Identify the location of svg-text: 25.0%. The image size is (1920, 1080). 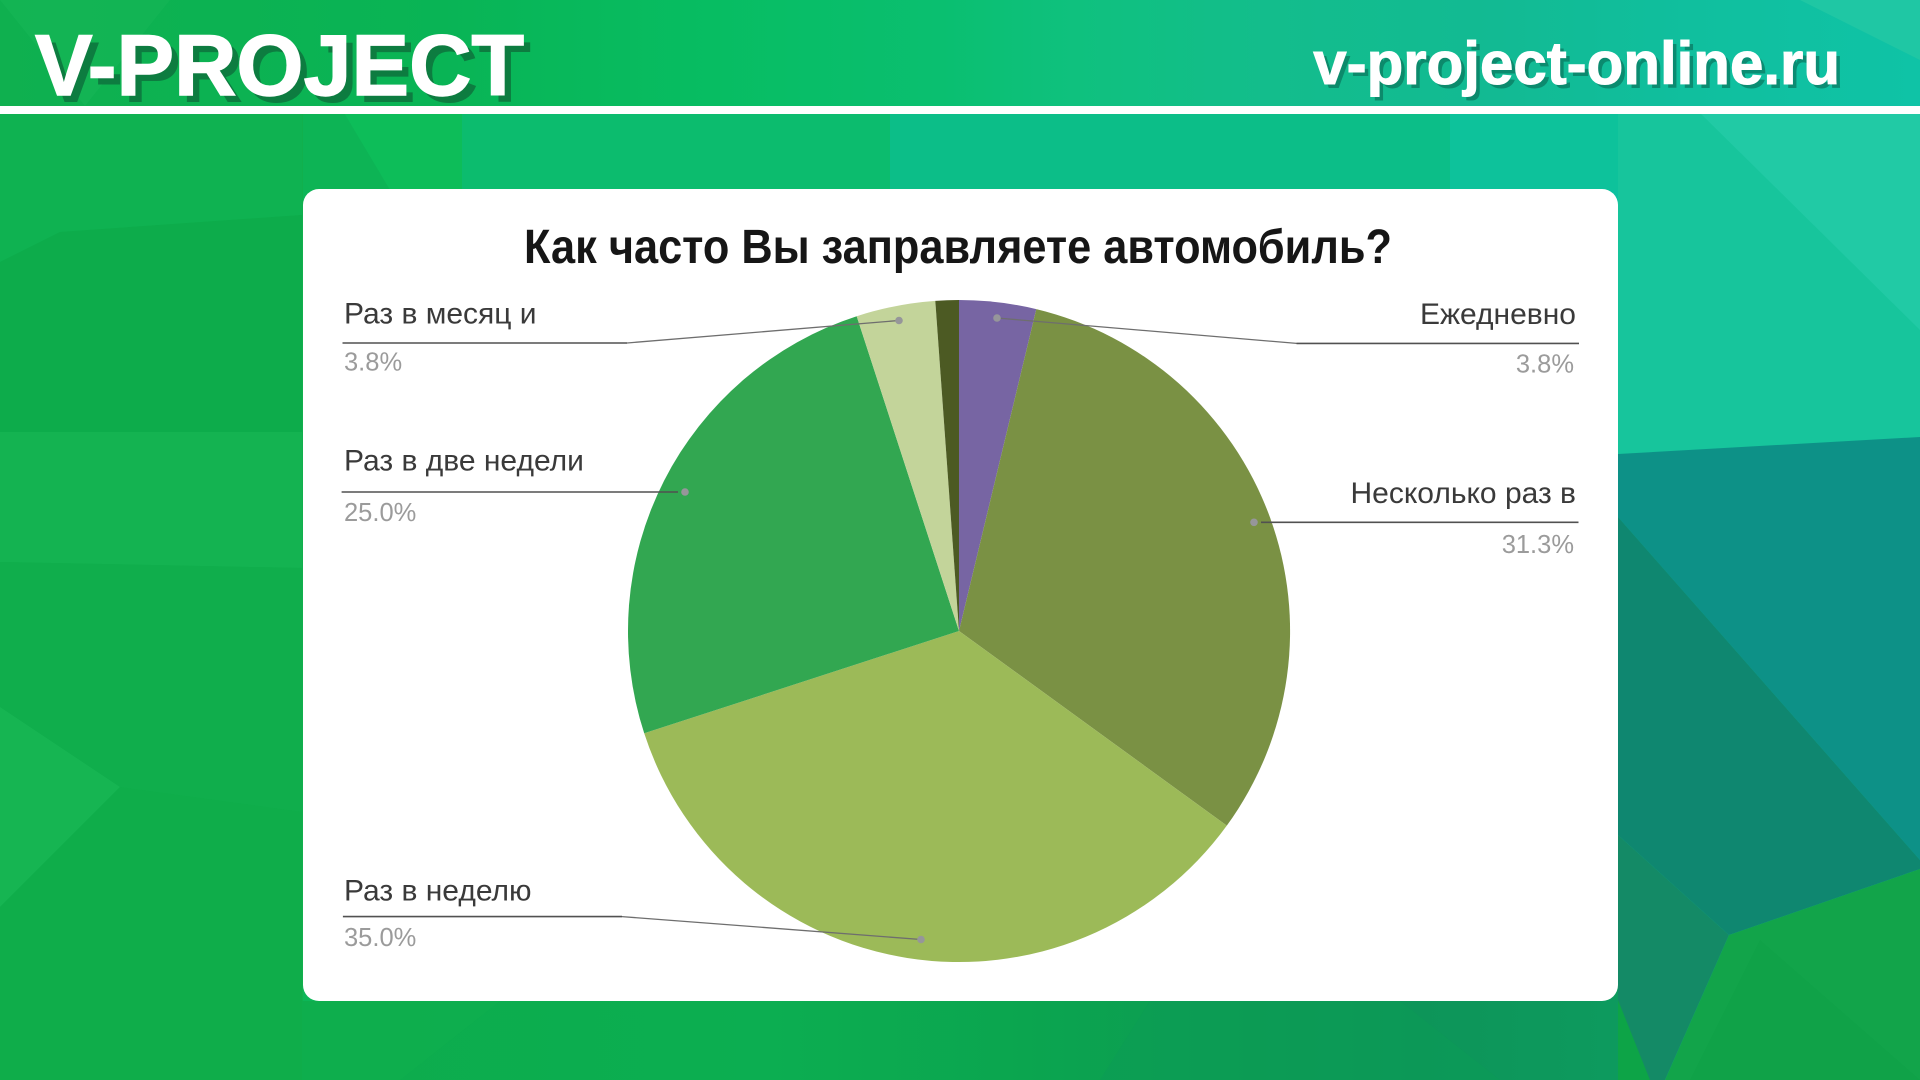
(380, 513).